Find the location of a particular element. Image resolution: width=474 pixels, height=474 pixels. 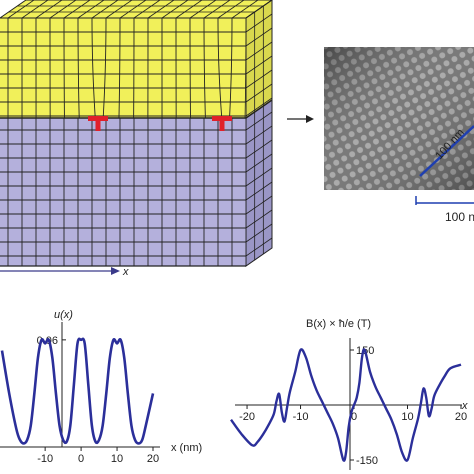

displacement-chart: -10 0 10 20 0.06 u(x) x (nm) is located at coordinates (101, 387).